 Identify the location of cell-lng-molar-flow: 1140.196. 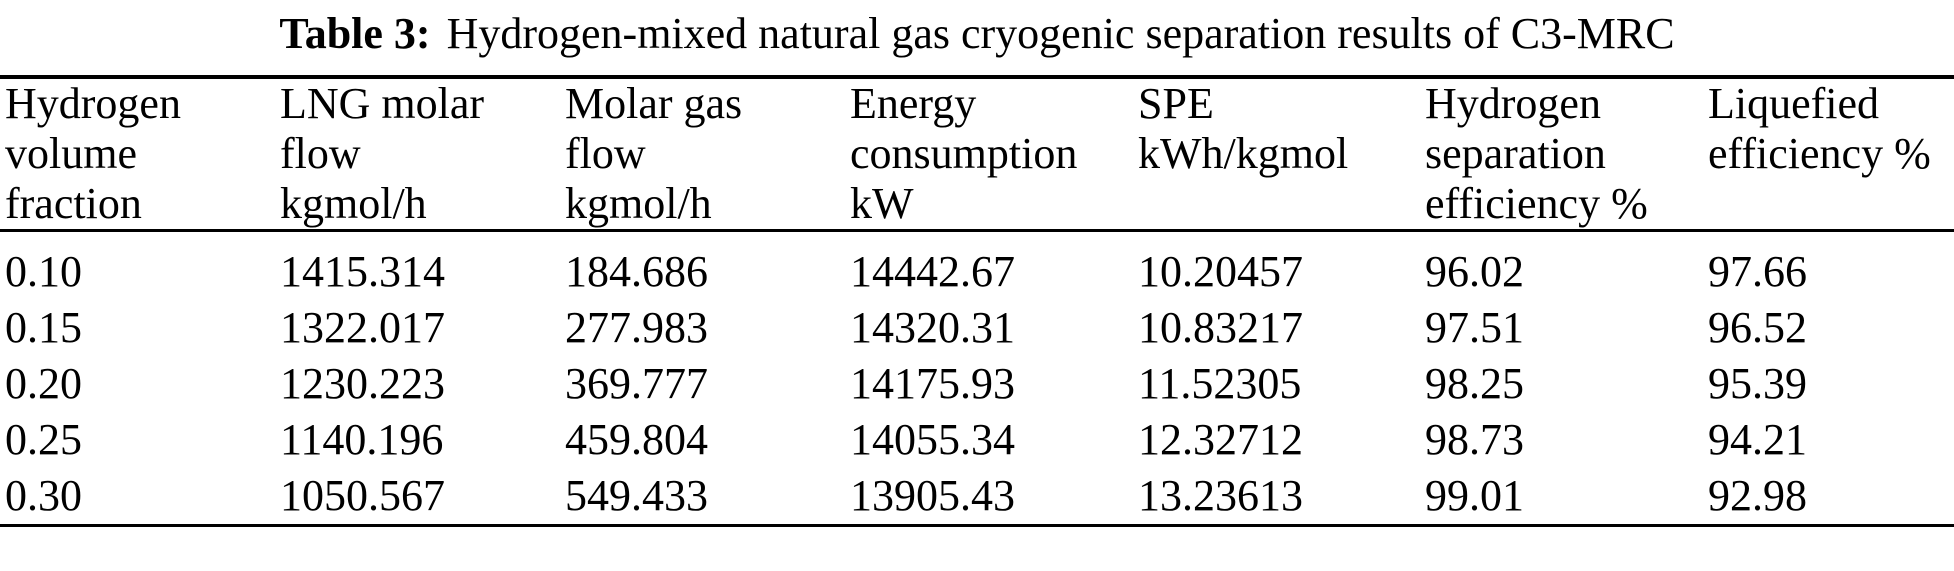
(362, 439).